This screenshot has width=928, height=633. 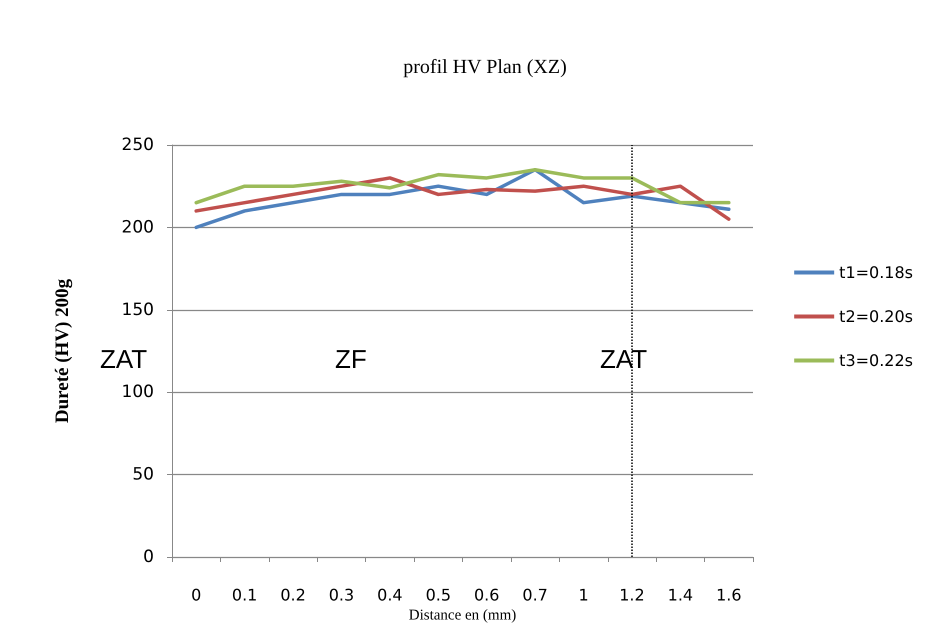 What do you see at coordinates (439, 595) in the screenshot?
I see `x-tick-label: 0.5` at bounding box center [439, 595].